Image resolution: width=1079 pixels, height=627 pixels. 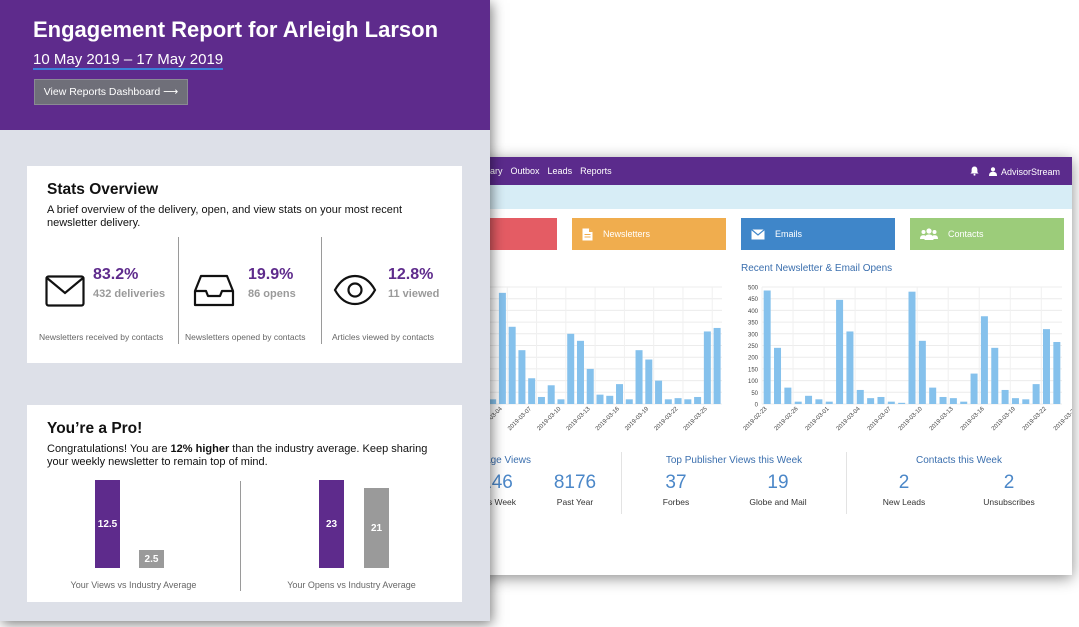 What do you see at coordinates (1009, 502) in the screenshot?
I see `unsubscribes-label: Unsubscribes` at bounding box center [1009, 502].